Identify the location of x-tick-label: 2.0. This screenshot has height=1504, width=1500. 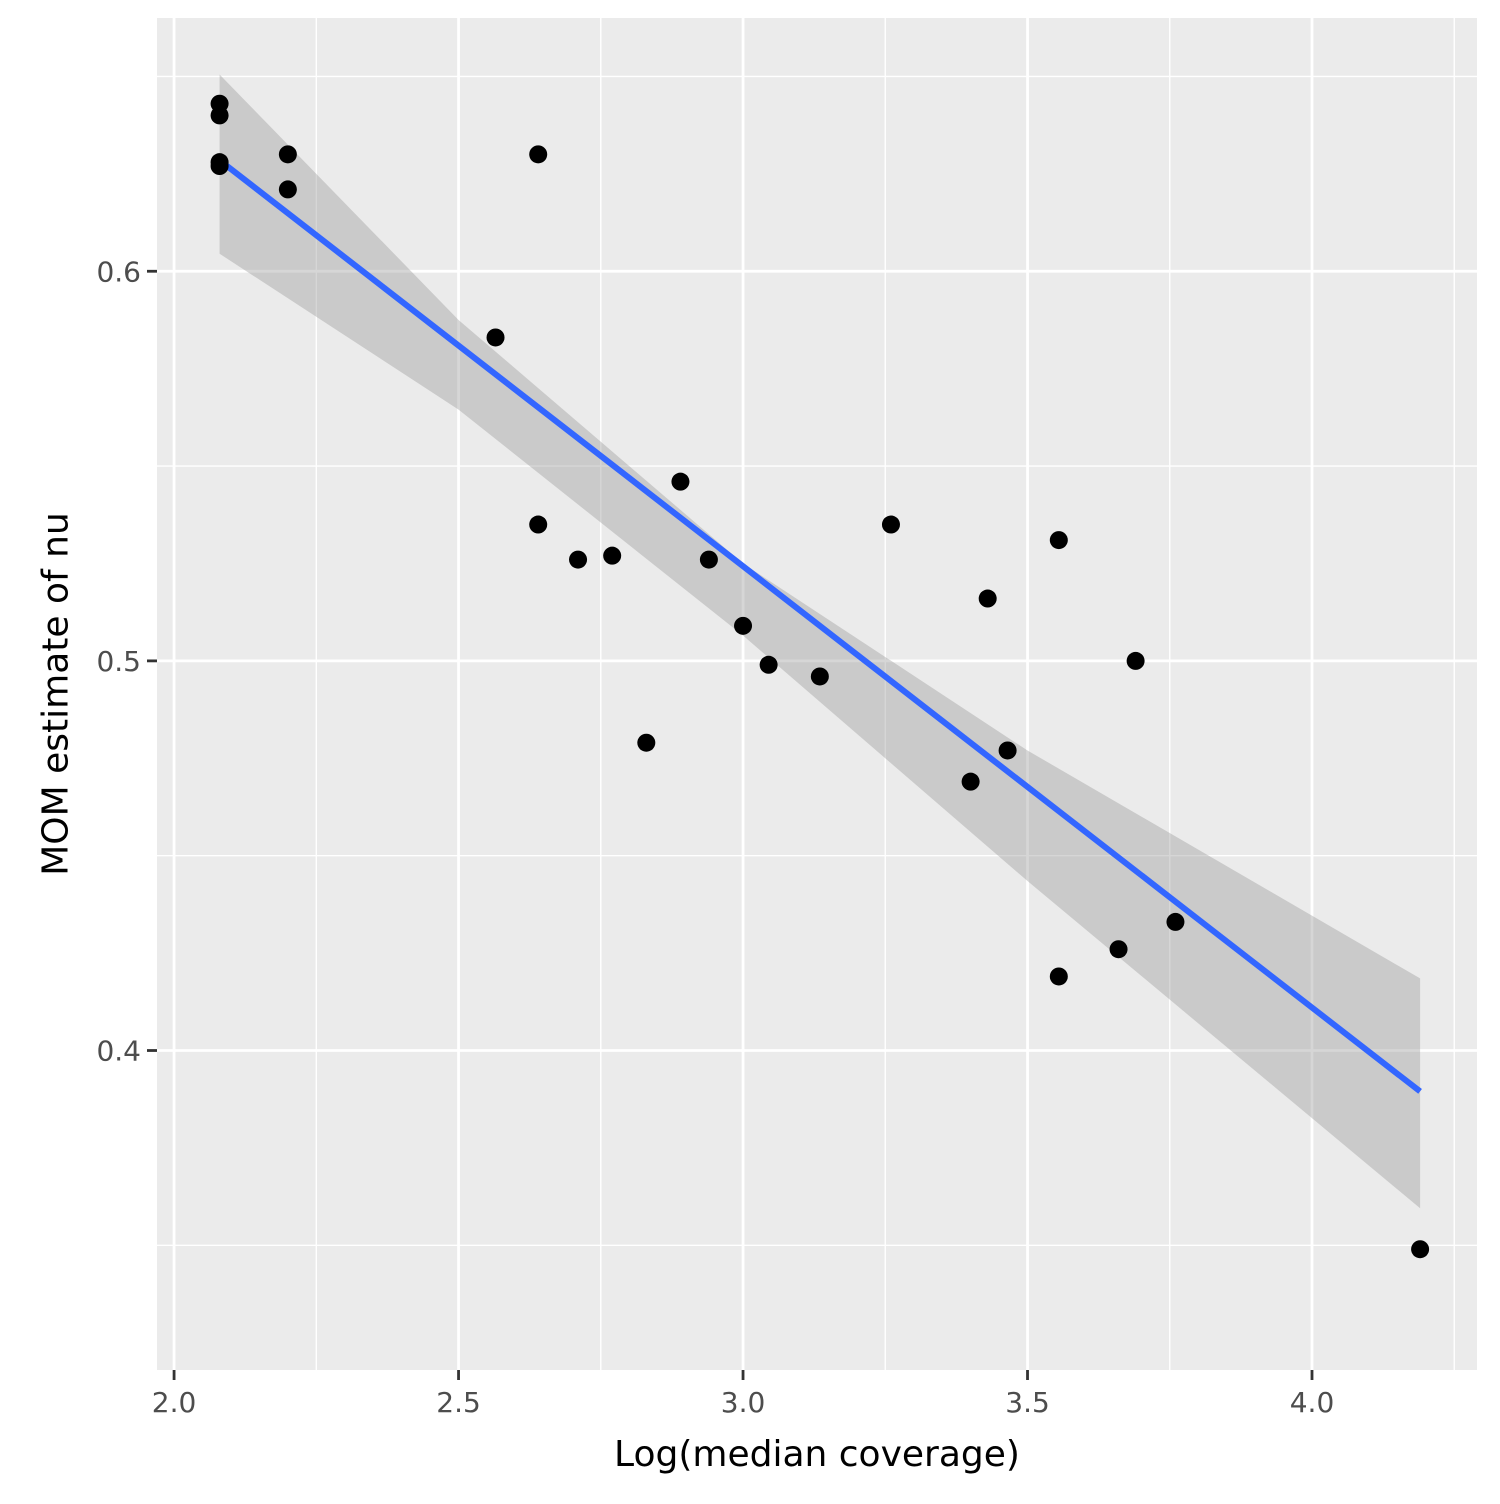
(174, 1402).